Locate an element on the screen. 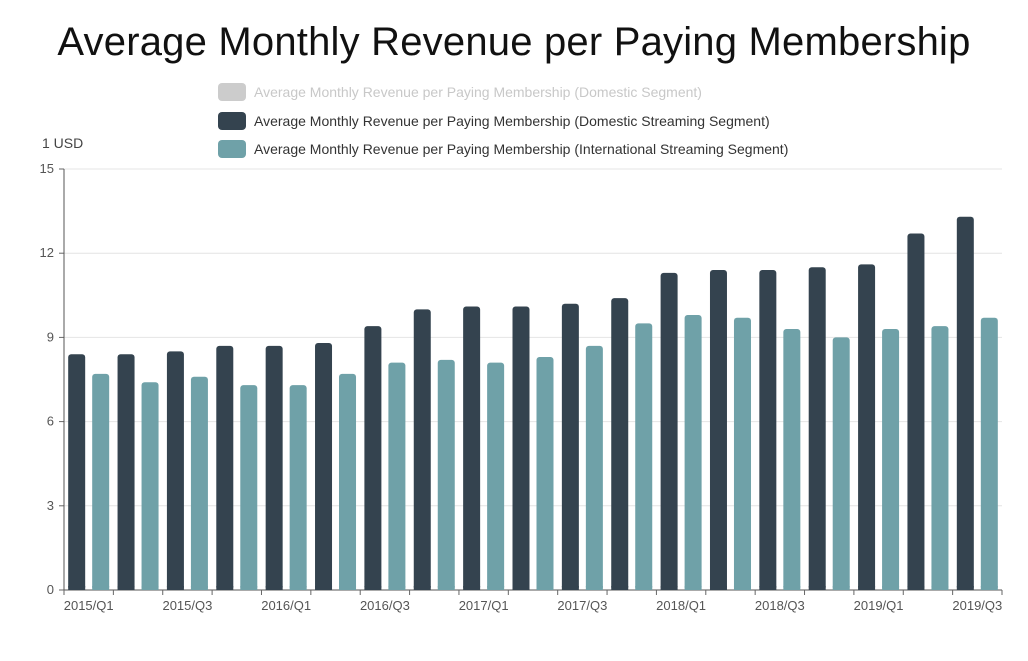  x-tick-label-2015-Q1: 2015/Q1 is located at coordinates (89, 605).